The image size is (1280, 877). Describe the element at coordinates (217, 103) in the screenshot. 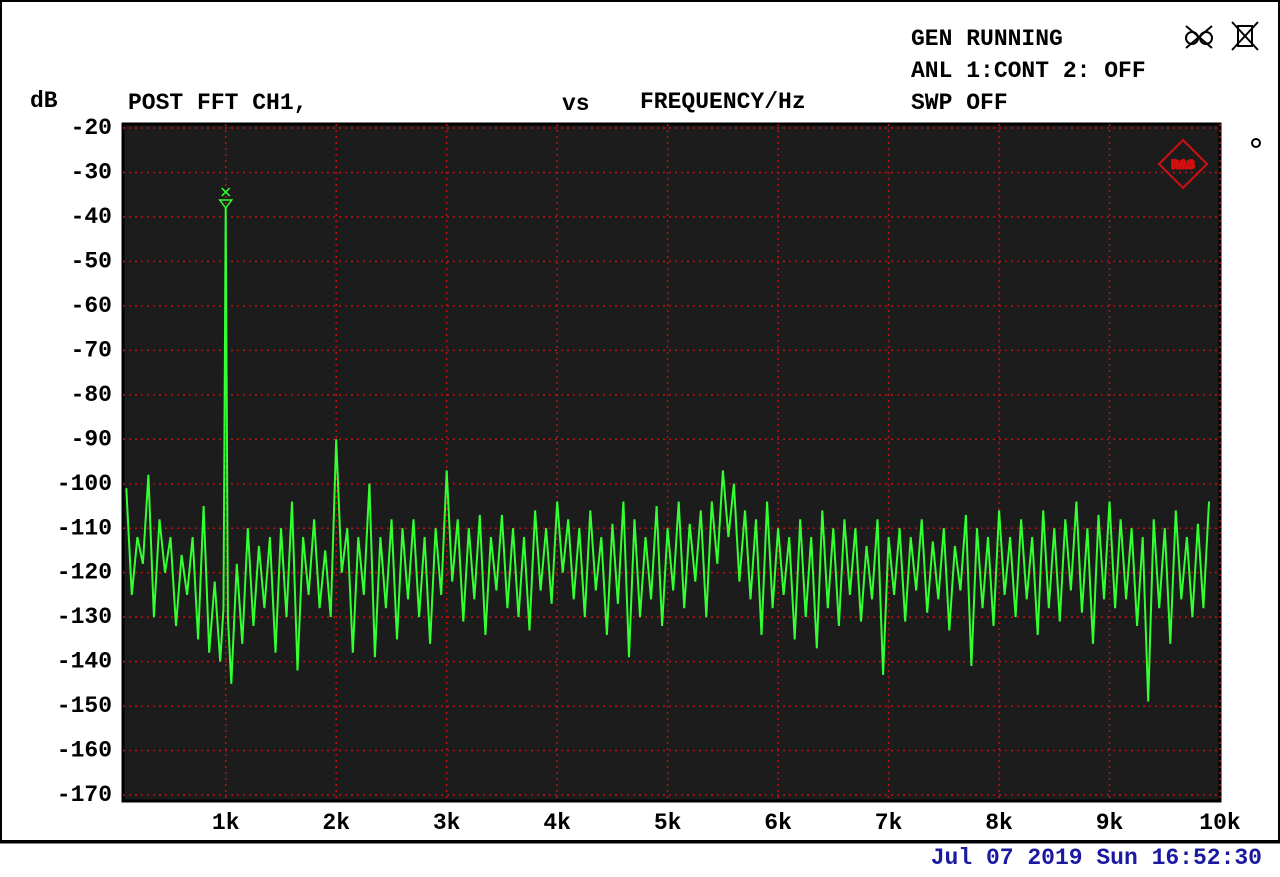

I see `chart-title: POST FFT CH1,` at that location.